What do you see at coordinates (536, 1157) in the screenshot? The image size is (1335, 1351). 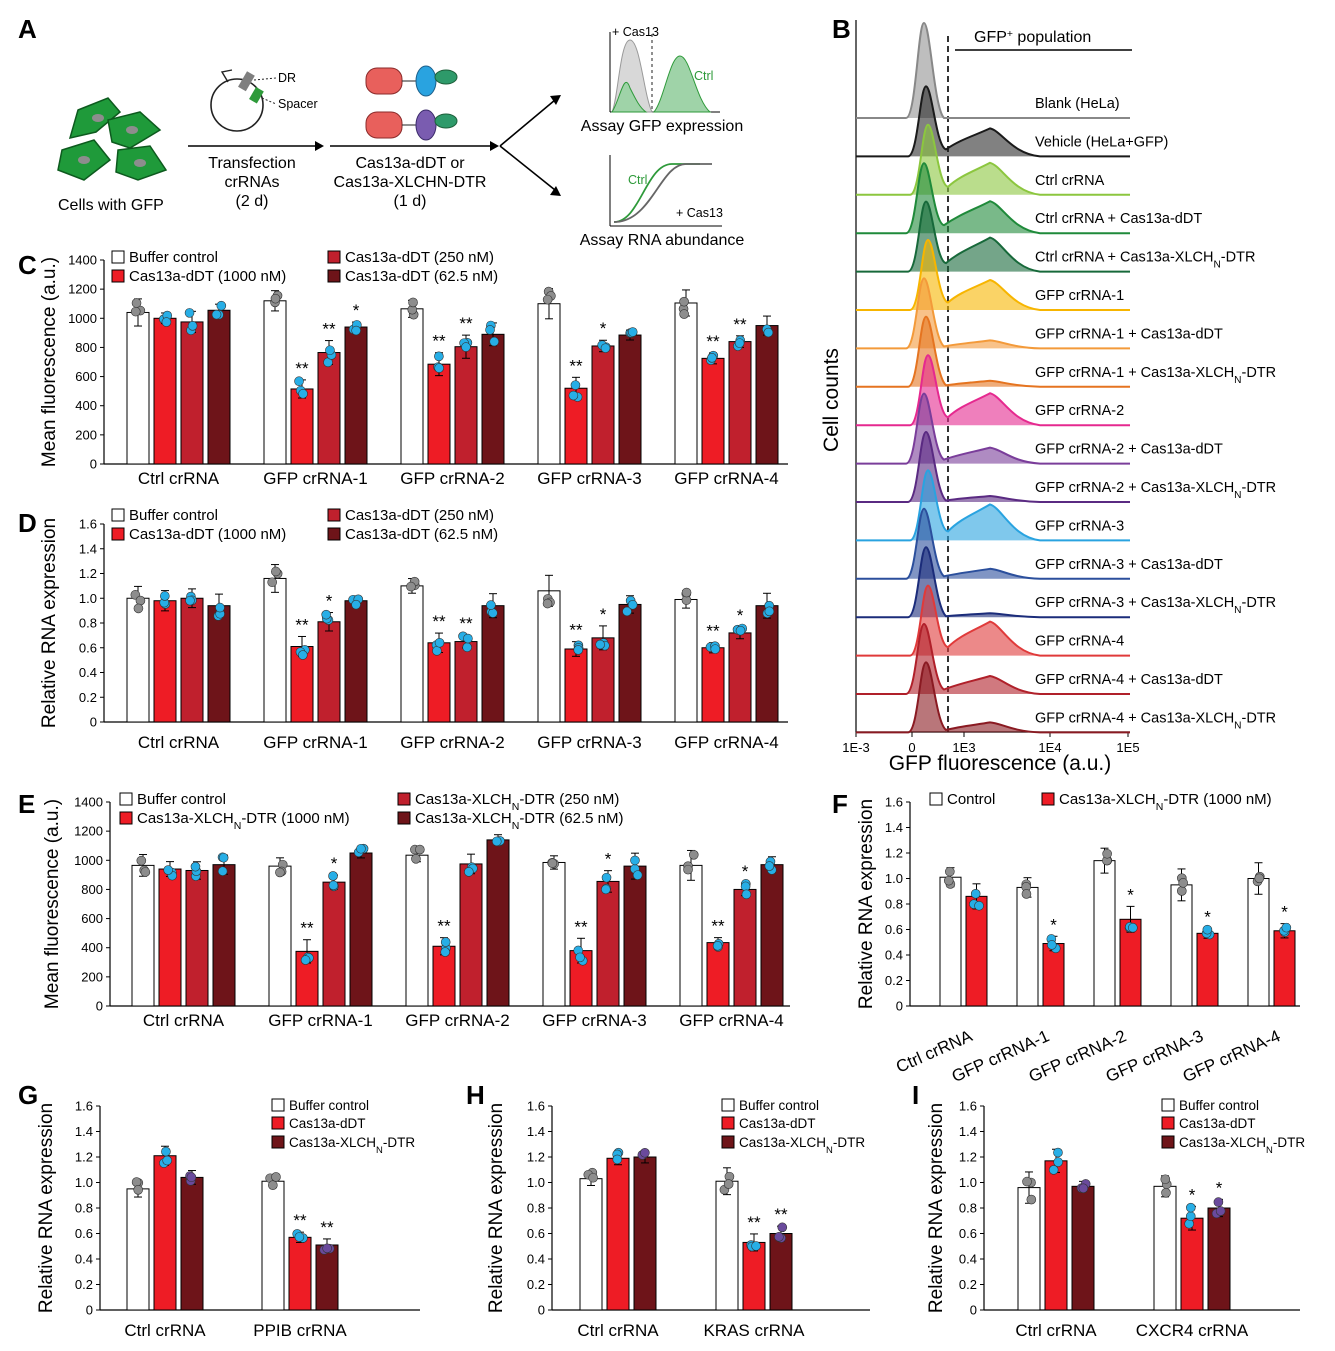 I see `y-tick-label: 1.2` at bounding box center [536, 1157].